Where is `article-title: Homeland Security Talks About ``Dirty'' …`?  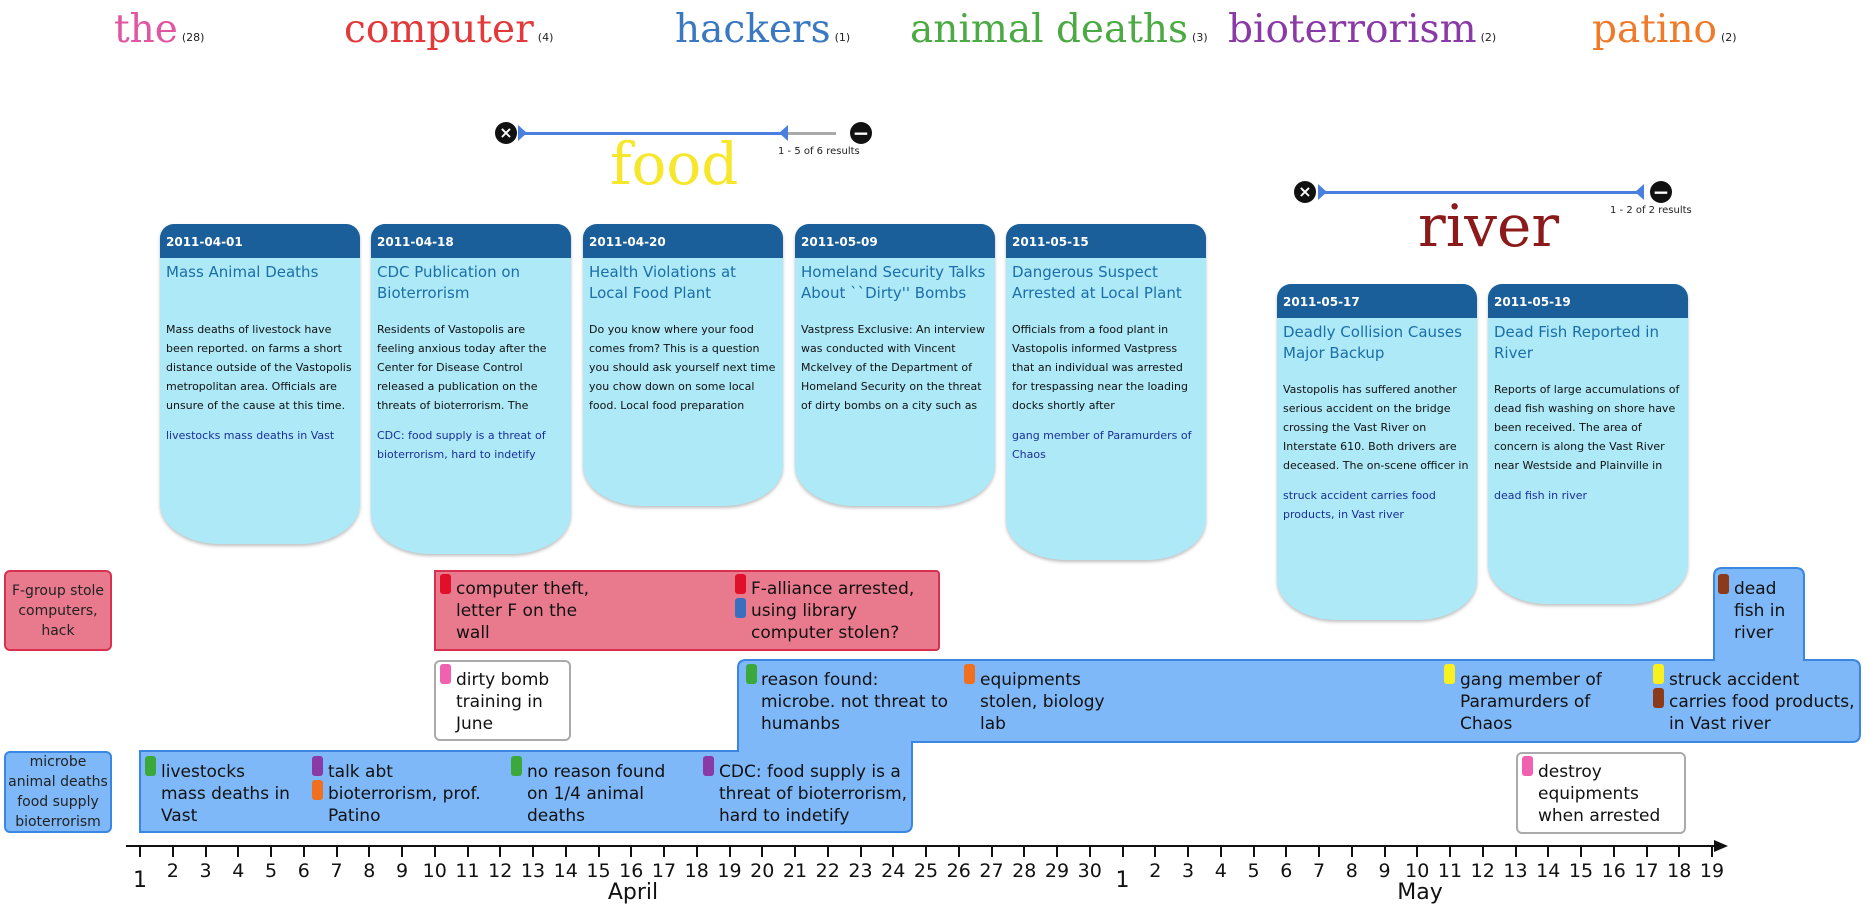 article-title: Homeland Security Talks About ``Dirty'' … is located at coordinates (893, 282).